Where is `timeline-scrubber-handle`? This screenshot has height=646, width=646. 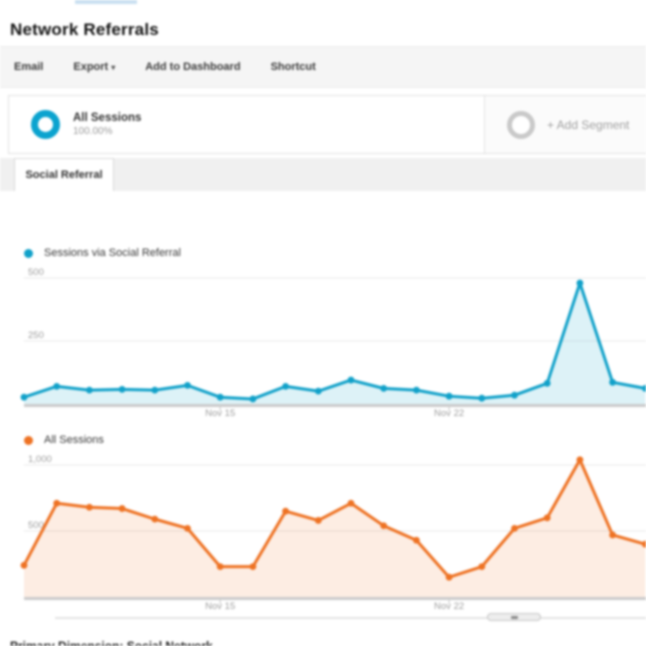 timeline-scrubber-handle is located at coordinates (514, 617).